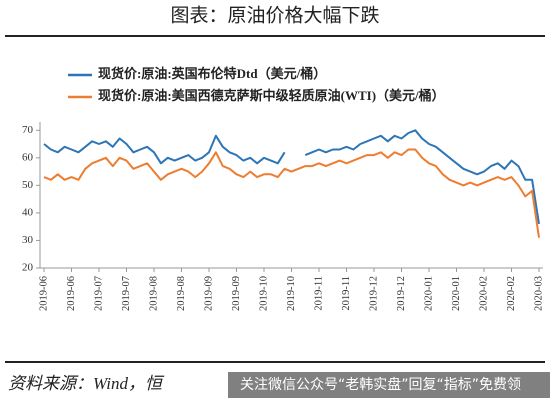 This screenshot has height=405, width=550. What do you see at coordinates (28, 185) in the screenshot?
I see `y-tick-label: 50` at bounding box center [28, 185].